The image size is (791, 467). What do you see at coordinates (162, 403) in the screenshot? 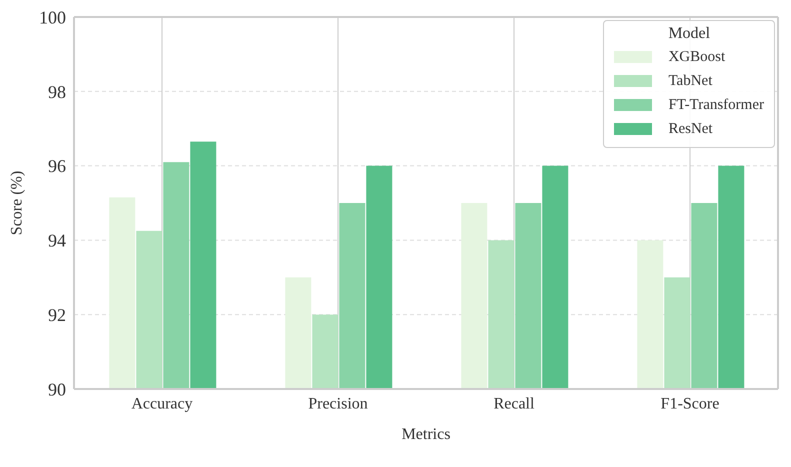
I see `x-tick-label: Accuracy` at bounding box center [162, 403].